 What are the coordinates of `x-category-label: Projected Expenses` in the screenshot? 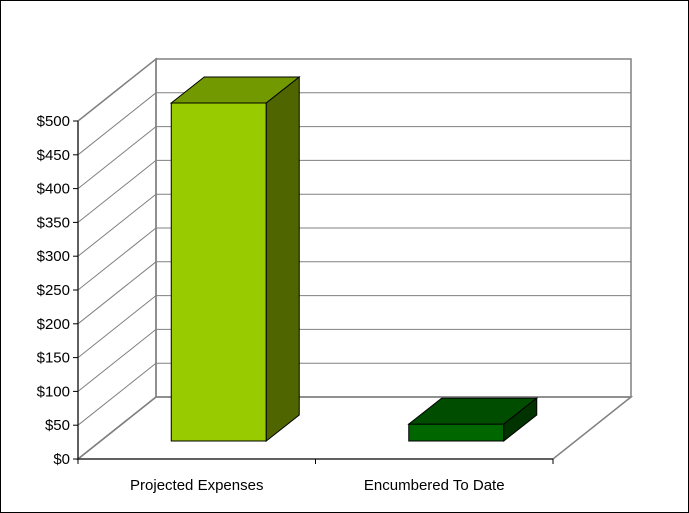 It's located at (196, 485).